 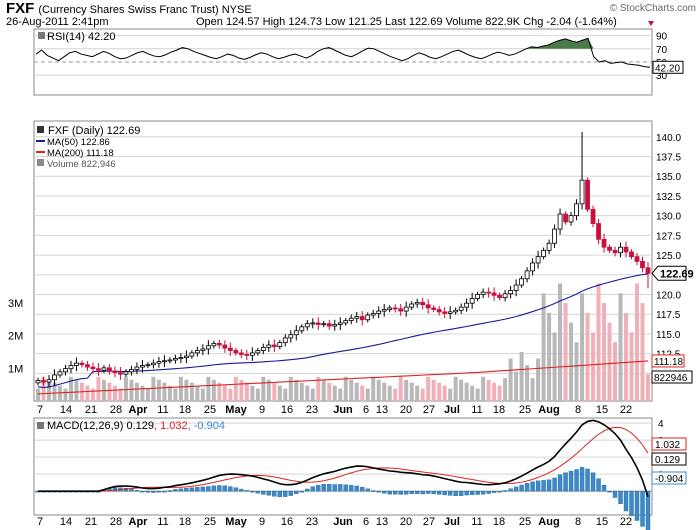 I want to click on x-axis-label-price: May, so click(x=236, y=410).